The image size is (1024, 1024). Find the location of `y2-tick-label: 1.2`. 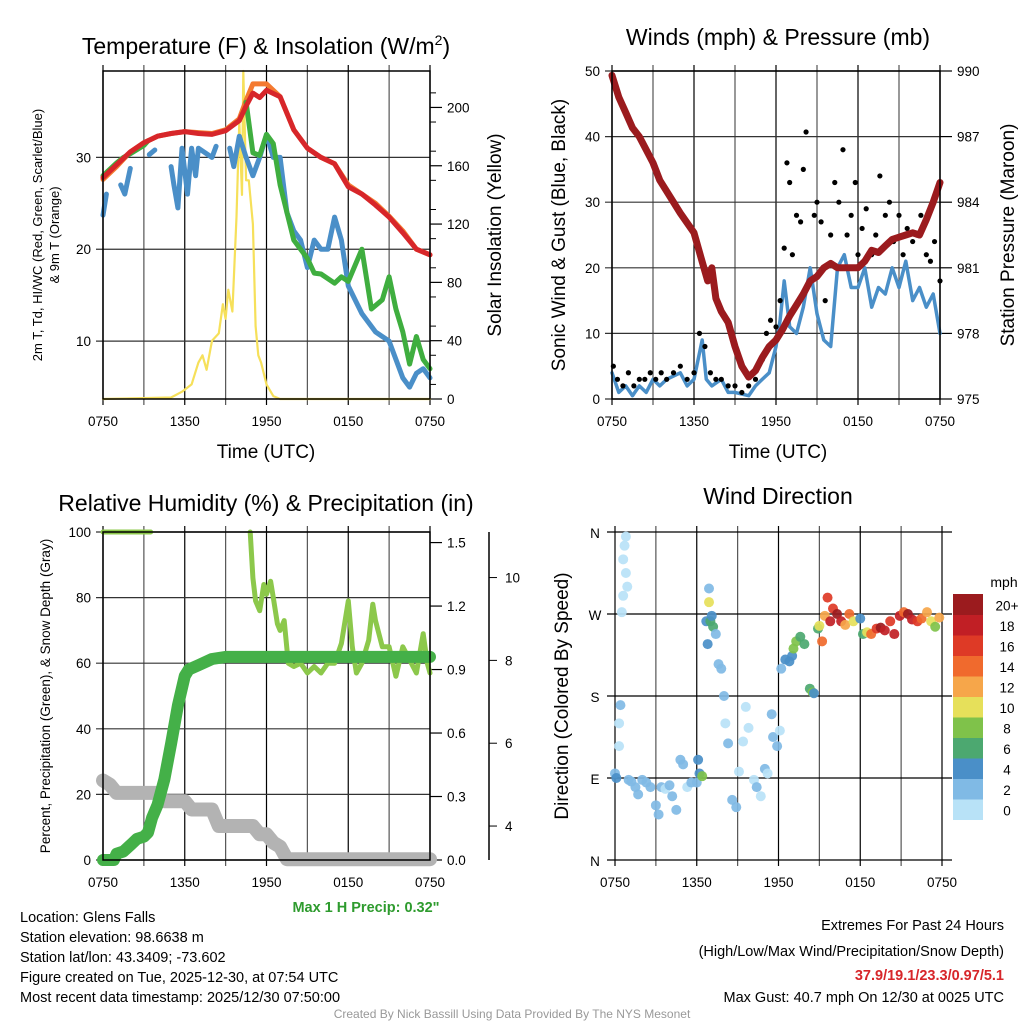

y2-tick-label: 1.2 is located at coordinates (456, 606).